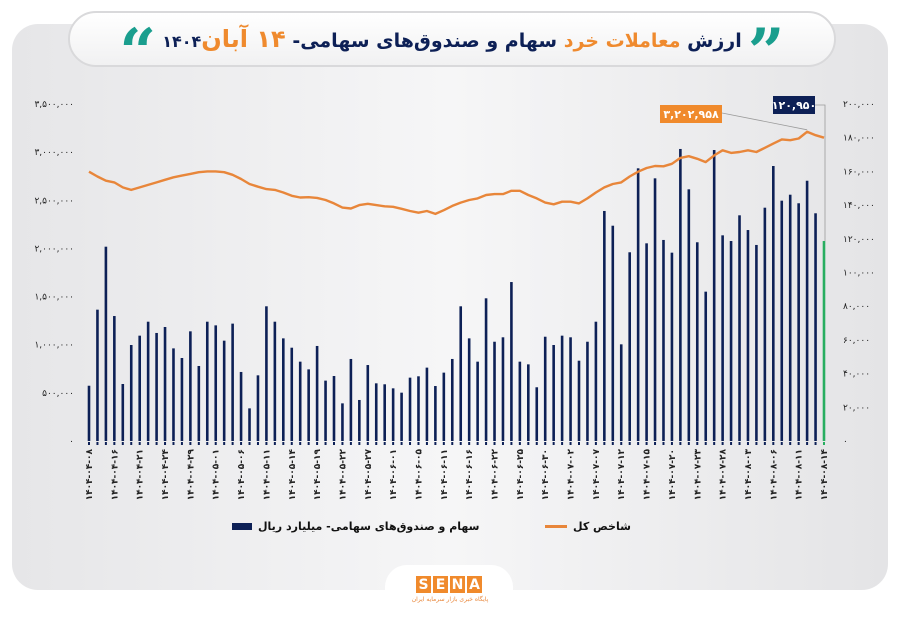 The image size is (900, 623). Describe the element at coordinates (749, 474) in the screenshot. I see `x-axis-label: ۱۴۰۴-۰۸-۰۳` at that location.